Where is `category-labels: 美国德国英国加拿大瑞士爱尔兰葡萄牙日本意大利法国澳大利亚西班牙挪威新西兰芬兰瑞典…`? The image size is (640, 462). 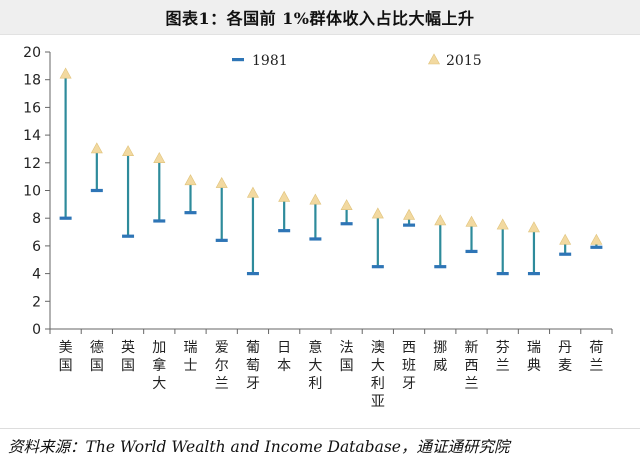 category-labels: 美国德国英国加拿大瑞士爱尔兰葡萄牙日本意大利法国澳大利亚西班牙挪威新西兰芬兰瑞典… is located at coordinates (331, 374).